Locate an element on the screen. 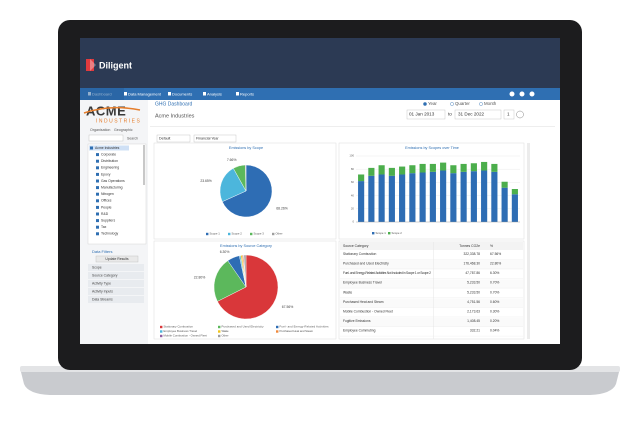 The width and height of the screenshot is (640, 427). tree-item: Suppliers is located at coordinates (108, 220).